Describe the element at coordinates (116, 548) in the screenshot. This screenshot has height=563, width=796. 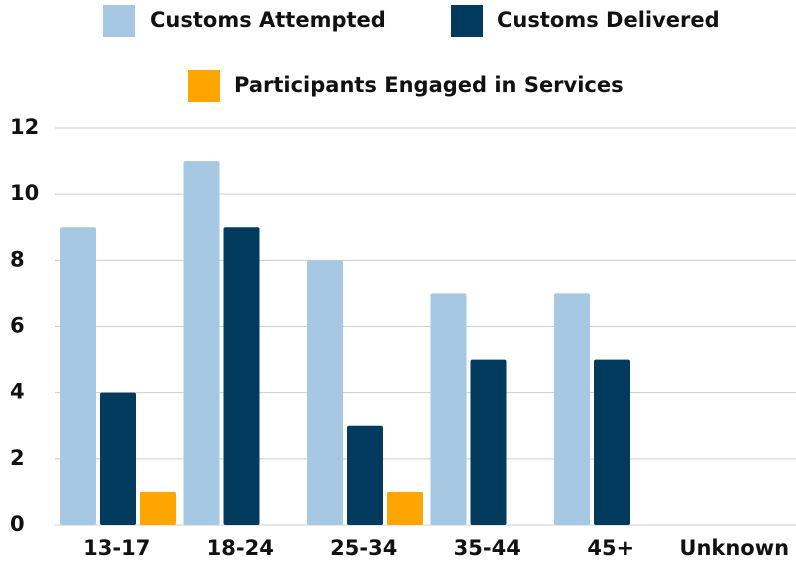
I see `x-tick-label: 13-17` at that location.